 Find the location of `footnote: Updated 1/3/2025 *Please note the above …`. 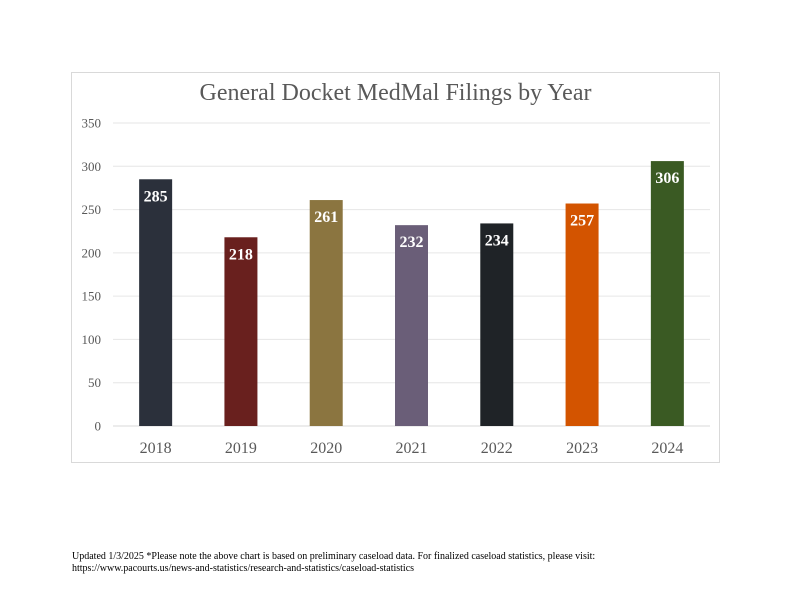

footnote: Updated 1/3/2025 *Please note the above … is located at coordinates (392, 563).